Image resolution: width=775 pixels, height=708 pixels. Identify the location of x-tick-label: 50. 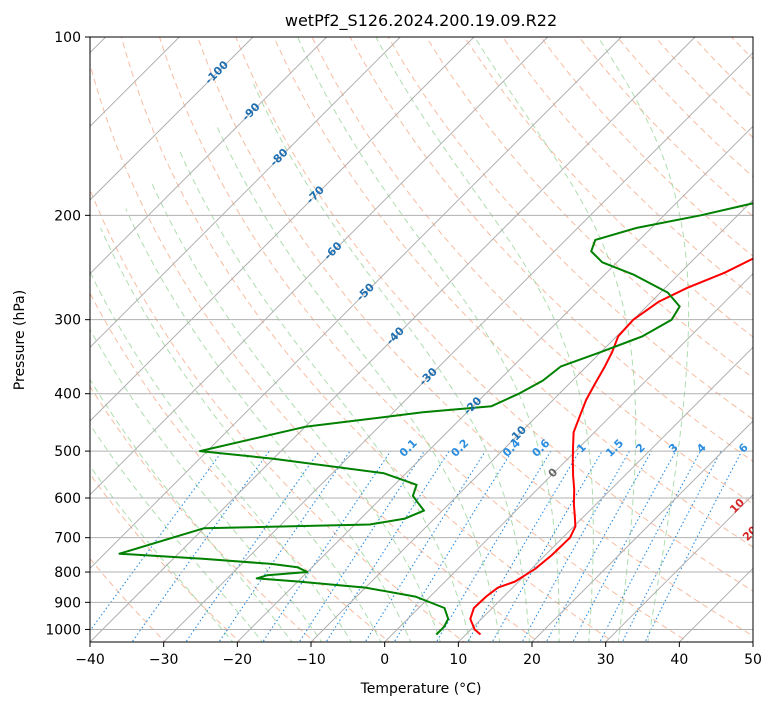
(753, 660).